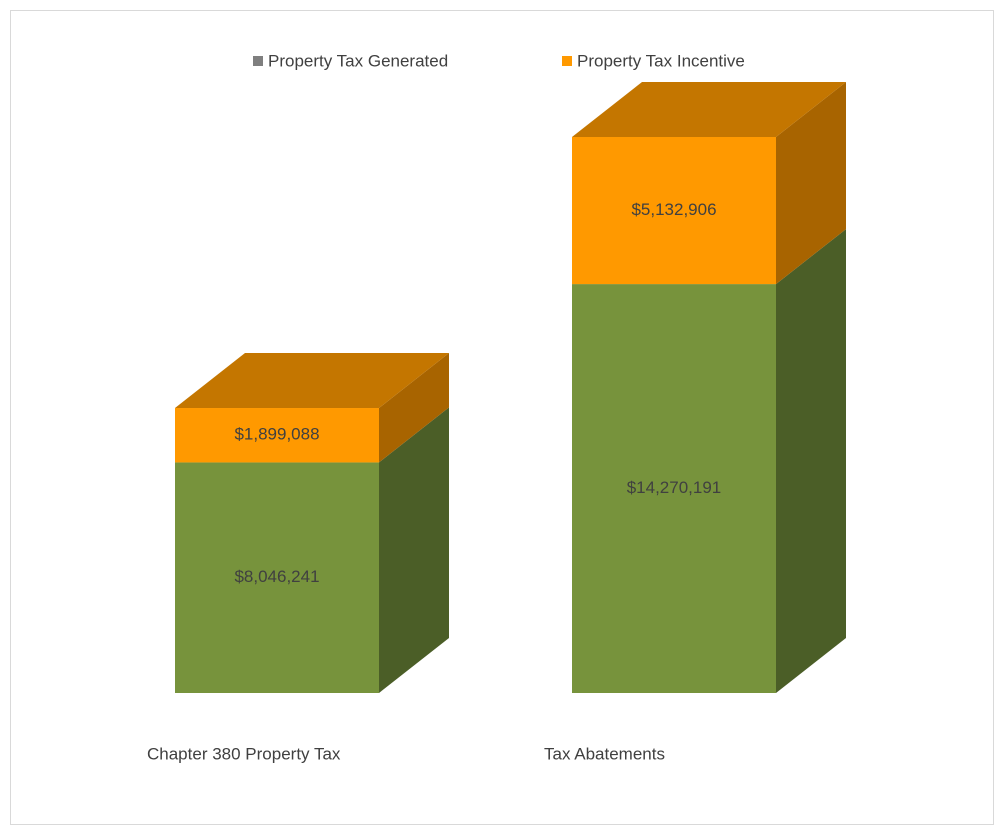 The image size is (1003, 836). Describe the element at coordinates (244, 753) in the screenshot. I see `x-tick-label: Chapter 380 Property Tax` at that location.